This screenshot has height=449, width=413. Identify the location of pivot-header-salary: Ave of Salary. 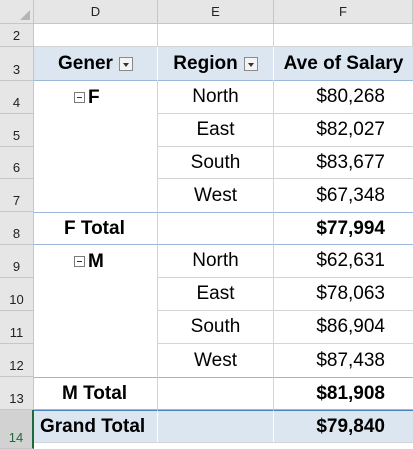
(343, 64).